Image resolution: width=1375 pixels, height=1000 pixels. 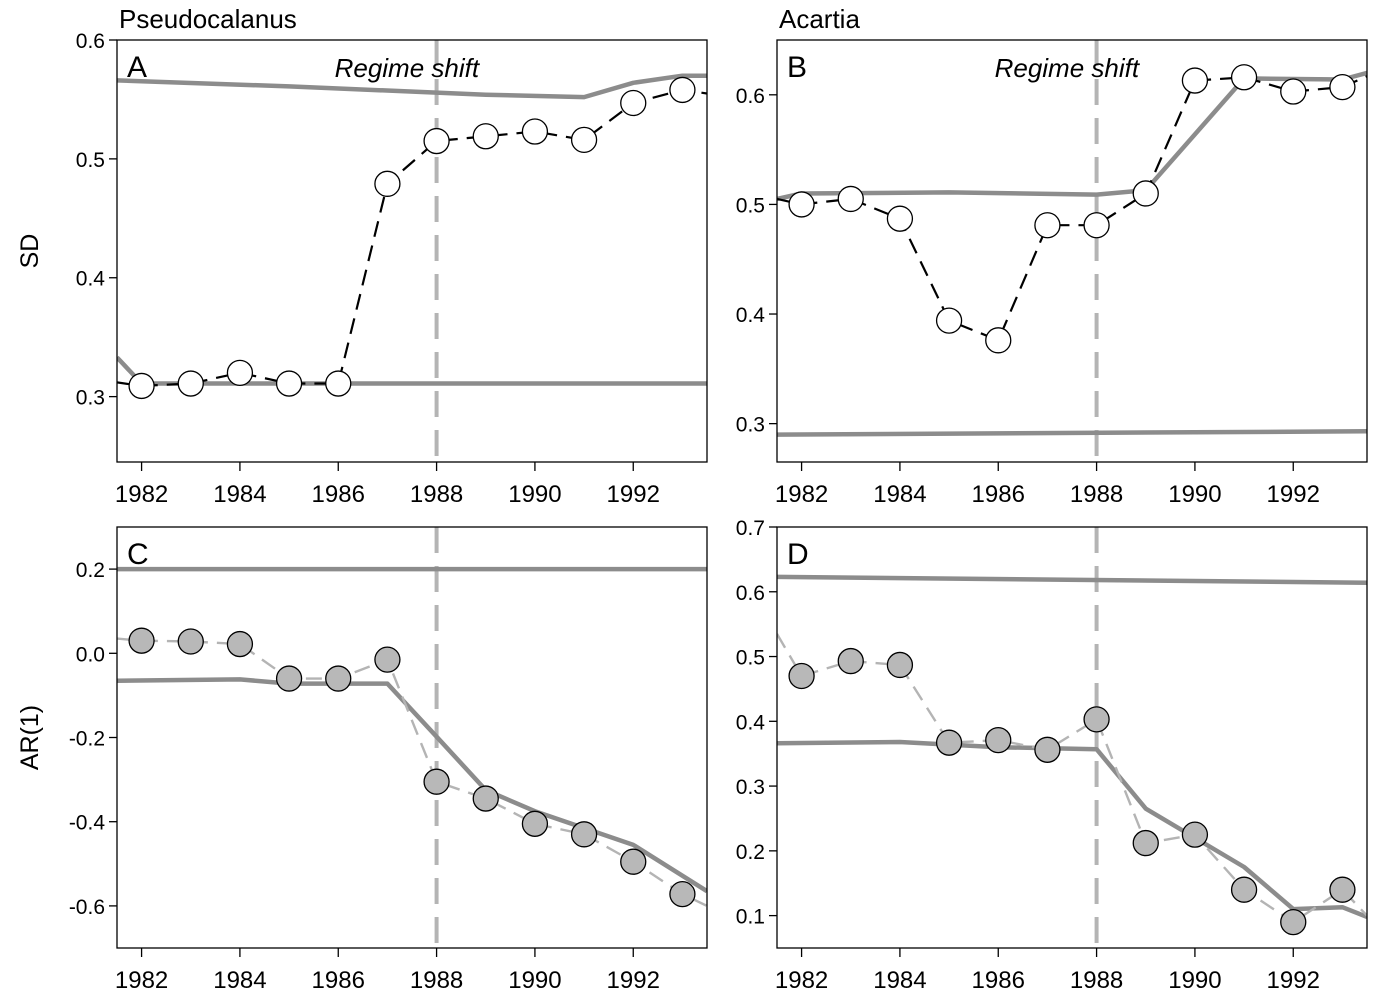 I want to click on y-tick-label: 0.1, so click(x=750, y=917).